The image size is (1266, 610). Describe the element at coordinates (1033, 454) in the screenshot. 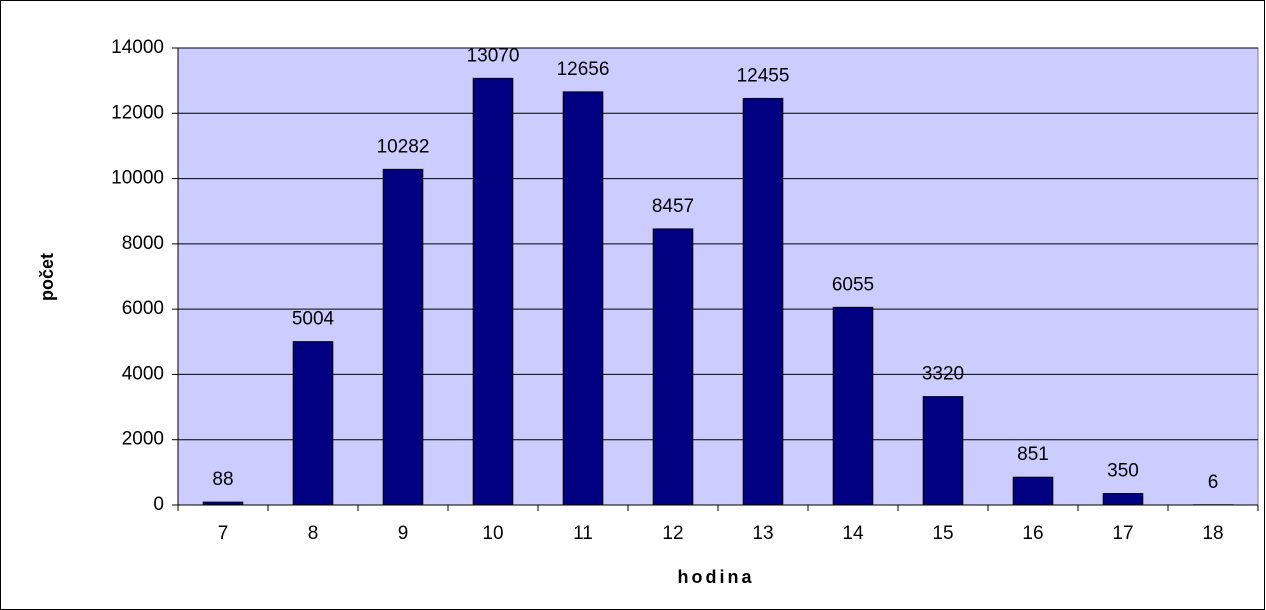

I see `data-label: 851` at that location.